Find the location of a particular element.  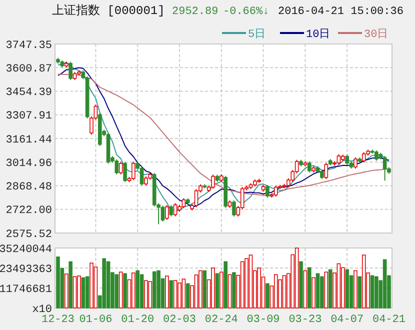

x-tick-label: 12-23 is located at coordinates (58, 320).